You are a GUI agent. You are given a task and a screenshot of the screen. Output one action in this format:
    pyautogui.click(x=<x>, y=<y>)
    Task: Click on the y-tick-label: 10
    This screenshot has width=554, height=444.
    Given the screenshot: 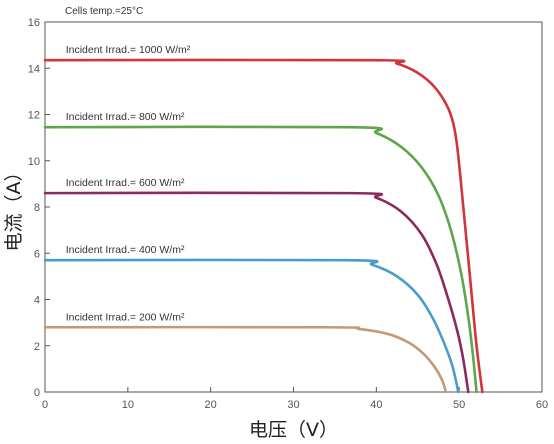 What is the action you would take?
    pyautogui.click(x=34, y=162)
    